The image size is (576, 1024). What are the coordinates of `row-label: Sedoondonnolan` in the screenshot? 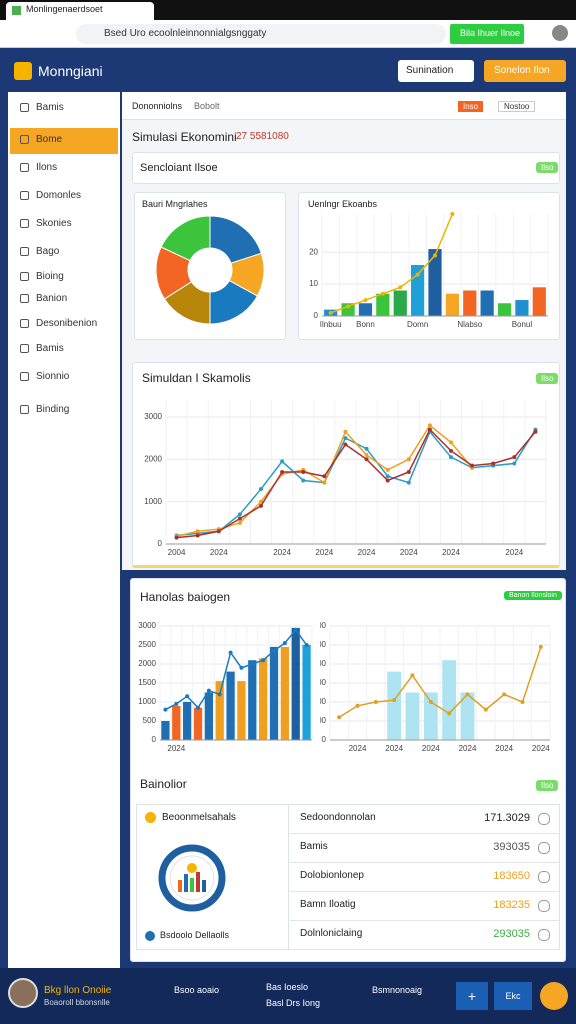 It's located at (338, 817).